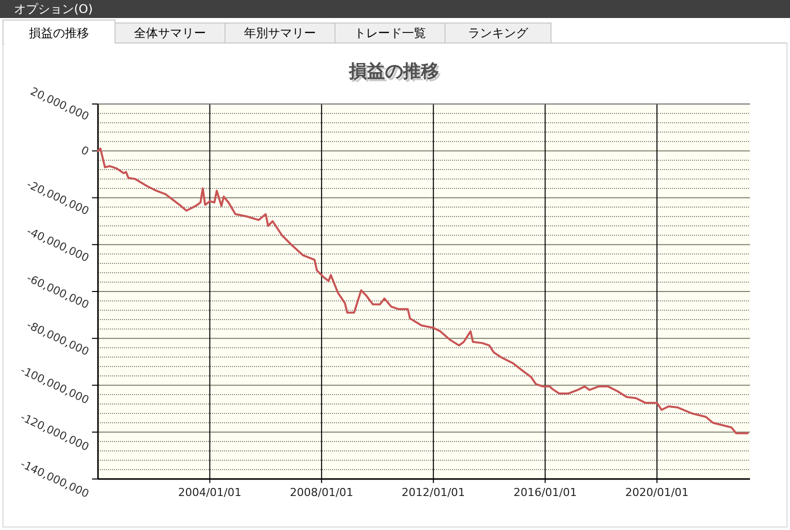 The width and height of the screenshot is (790, 530). I want to click on text: 年別サマリー, so click(280, 33).